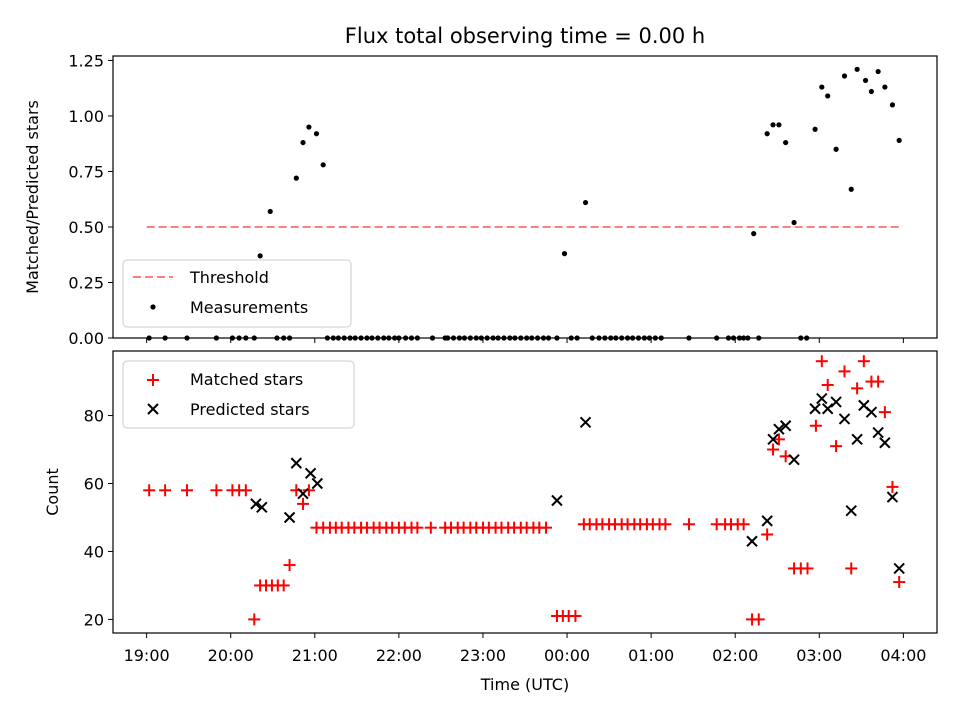 The image size is (960, 724). What do you see at coordinates (735, 655) in the screenshot?
I see `x-tick-label: 02:00` at bounding box center [735, 655].